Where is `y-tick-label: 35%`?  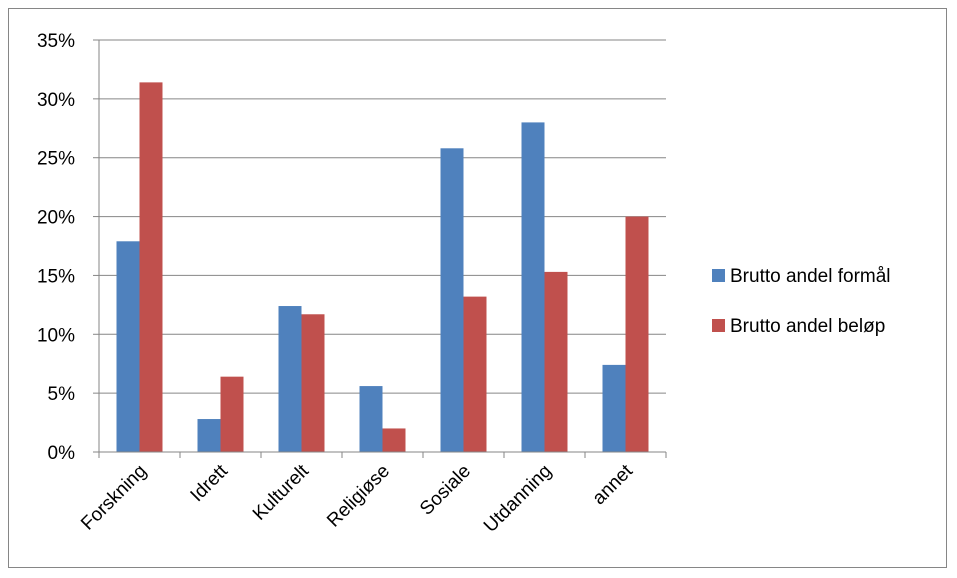
y-tick-label: 35% is located at coordinates (56, 41).